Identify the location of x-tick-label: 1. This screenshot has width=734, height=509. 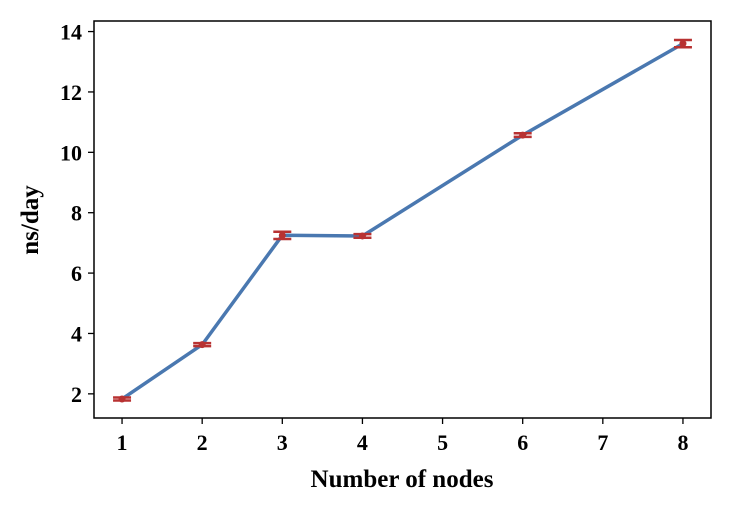
(122, 442).